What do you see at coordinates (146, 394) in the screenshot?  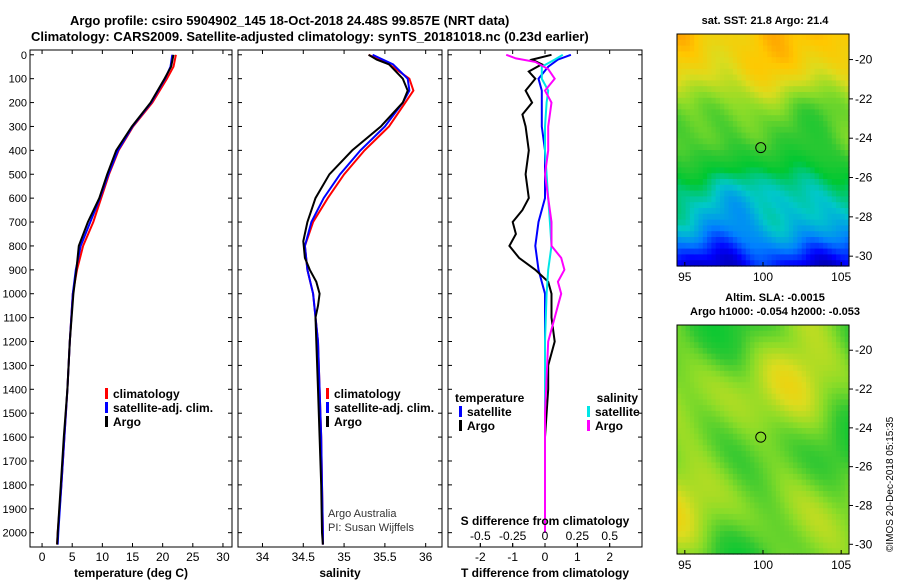 I see `temperature-legend-label: climatology` at bounding box center [146, 394].